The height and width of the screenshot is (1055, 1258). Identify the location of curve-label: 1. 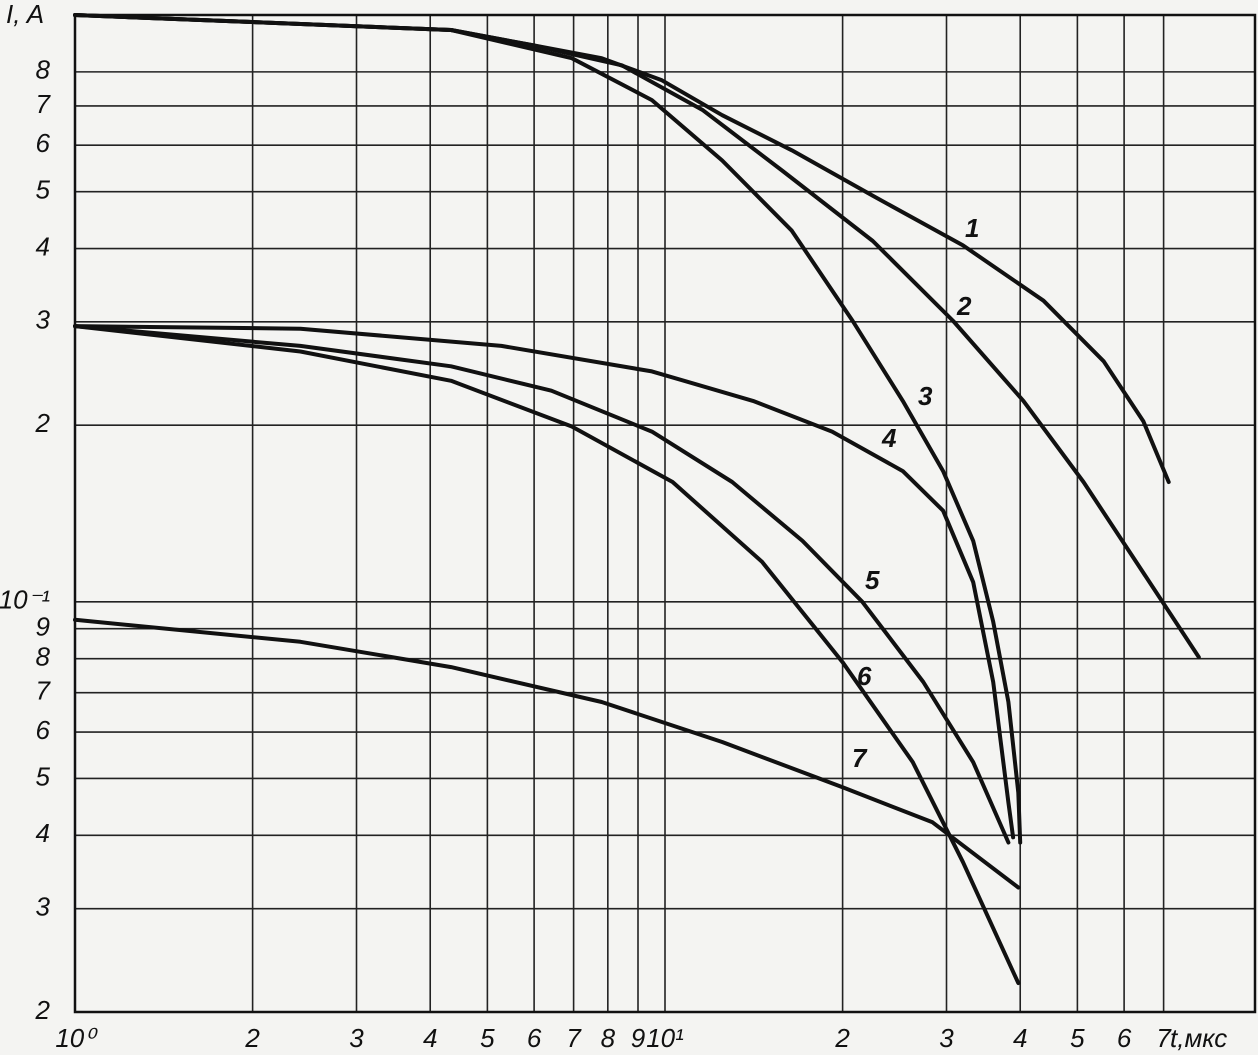
(972, 228).